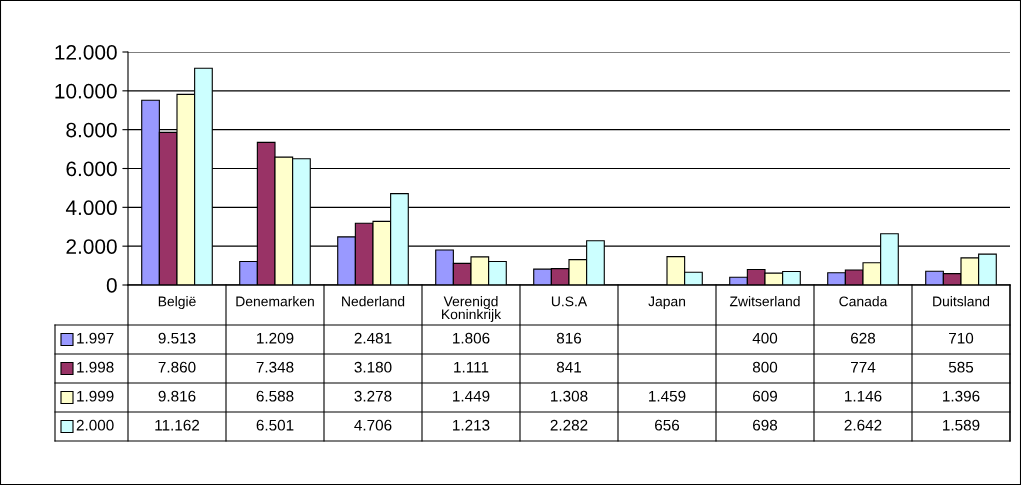 This screenshot has height=485, width=1021. Describe the element at coordinates (275, 396) in the screenshot. I see `data-label: 6.588` at that location.